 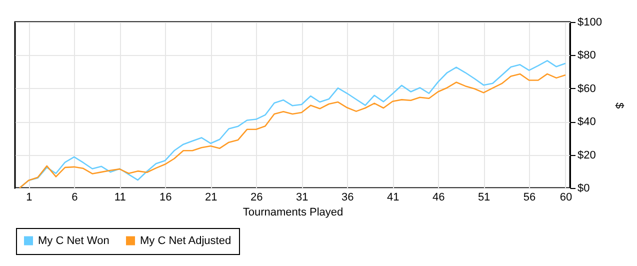 I want to click on y-tick-label: $40, so click(x=587, y=122).